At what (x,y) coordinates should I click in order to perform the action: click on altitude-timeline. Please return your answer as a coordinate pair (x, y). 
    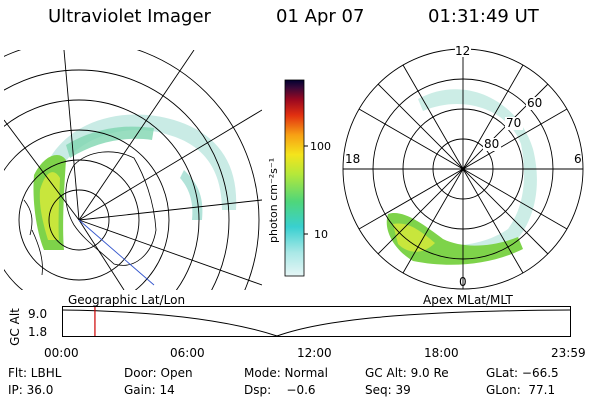
    Looking at the image, I should click on (316, 321).